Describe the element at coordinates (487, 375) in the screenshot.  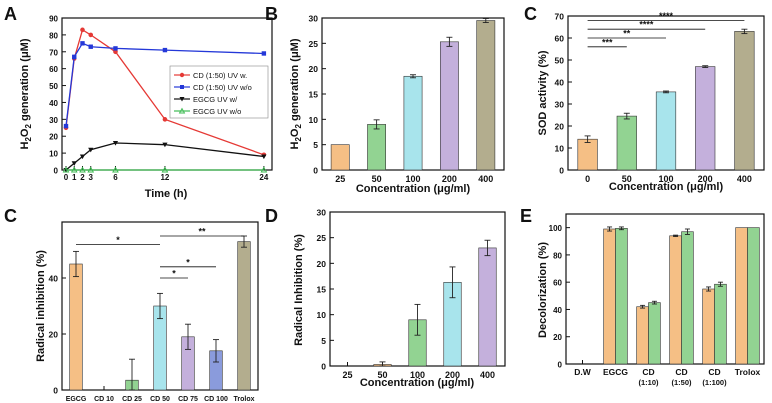
I see `x-tick-label: 400` at that location.